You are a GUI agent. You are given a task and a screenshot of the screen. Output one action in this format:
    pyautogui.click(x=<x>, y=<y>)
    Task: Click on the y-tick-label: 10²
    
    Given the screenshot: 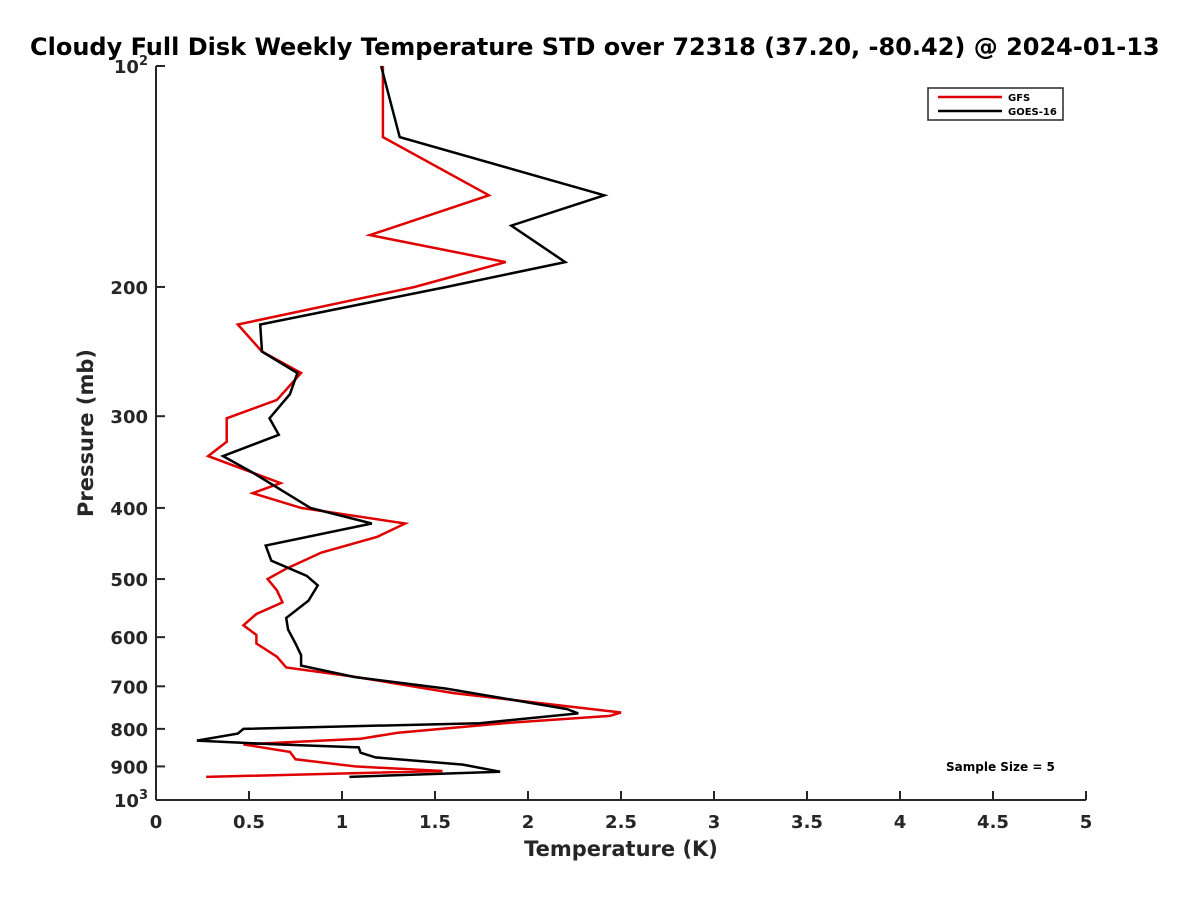 What is the action you would take?
    pyautogui.click(x=131, y=66)
    